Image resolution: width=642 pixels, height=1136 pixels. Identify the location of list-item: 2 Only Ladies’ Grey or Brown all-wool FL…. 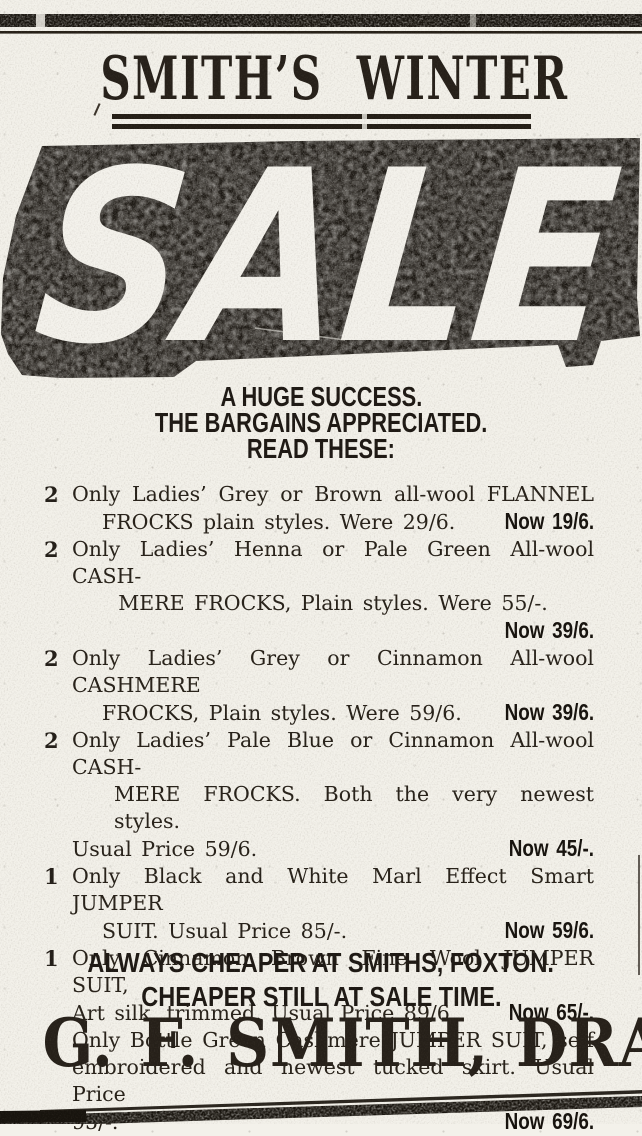
(317, 508).